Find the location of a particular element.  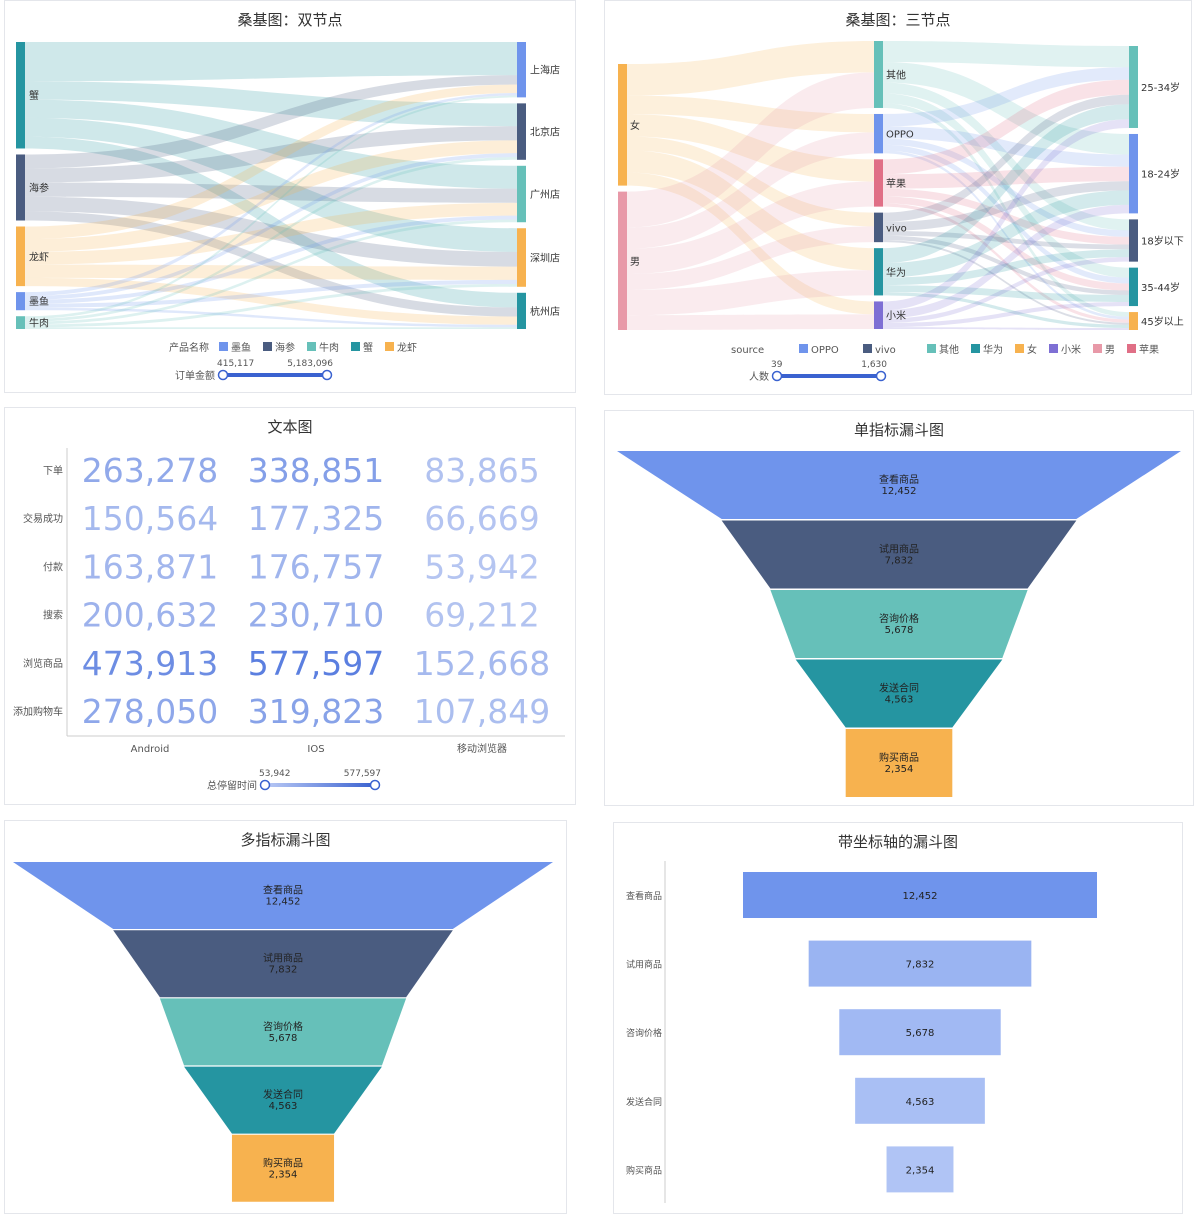

funnel-stage-label: 购买商品 is located at coordinates (899, 757).